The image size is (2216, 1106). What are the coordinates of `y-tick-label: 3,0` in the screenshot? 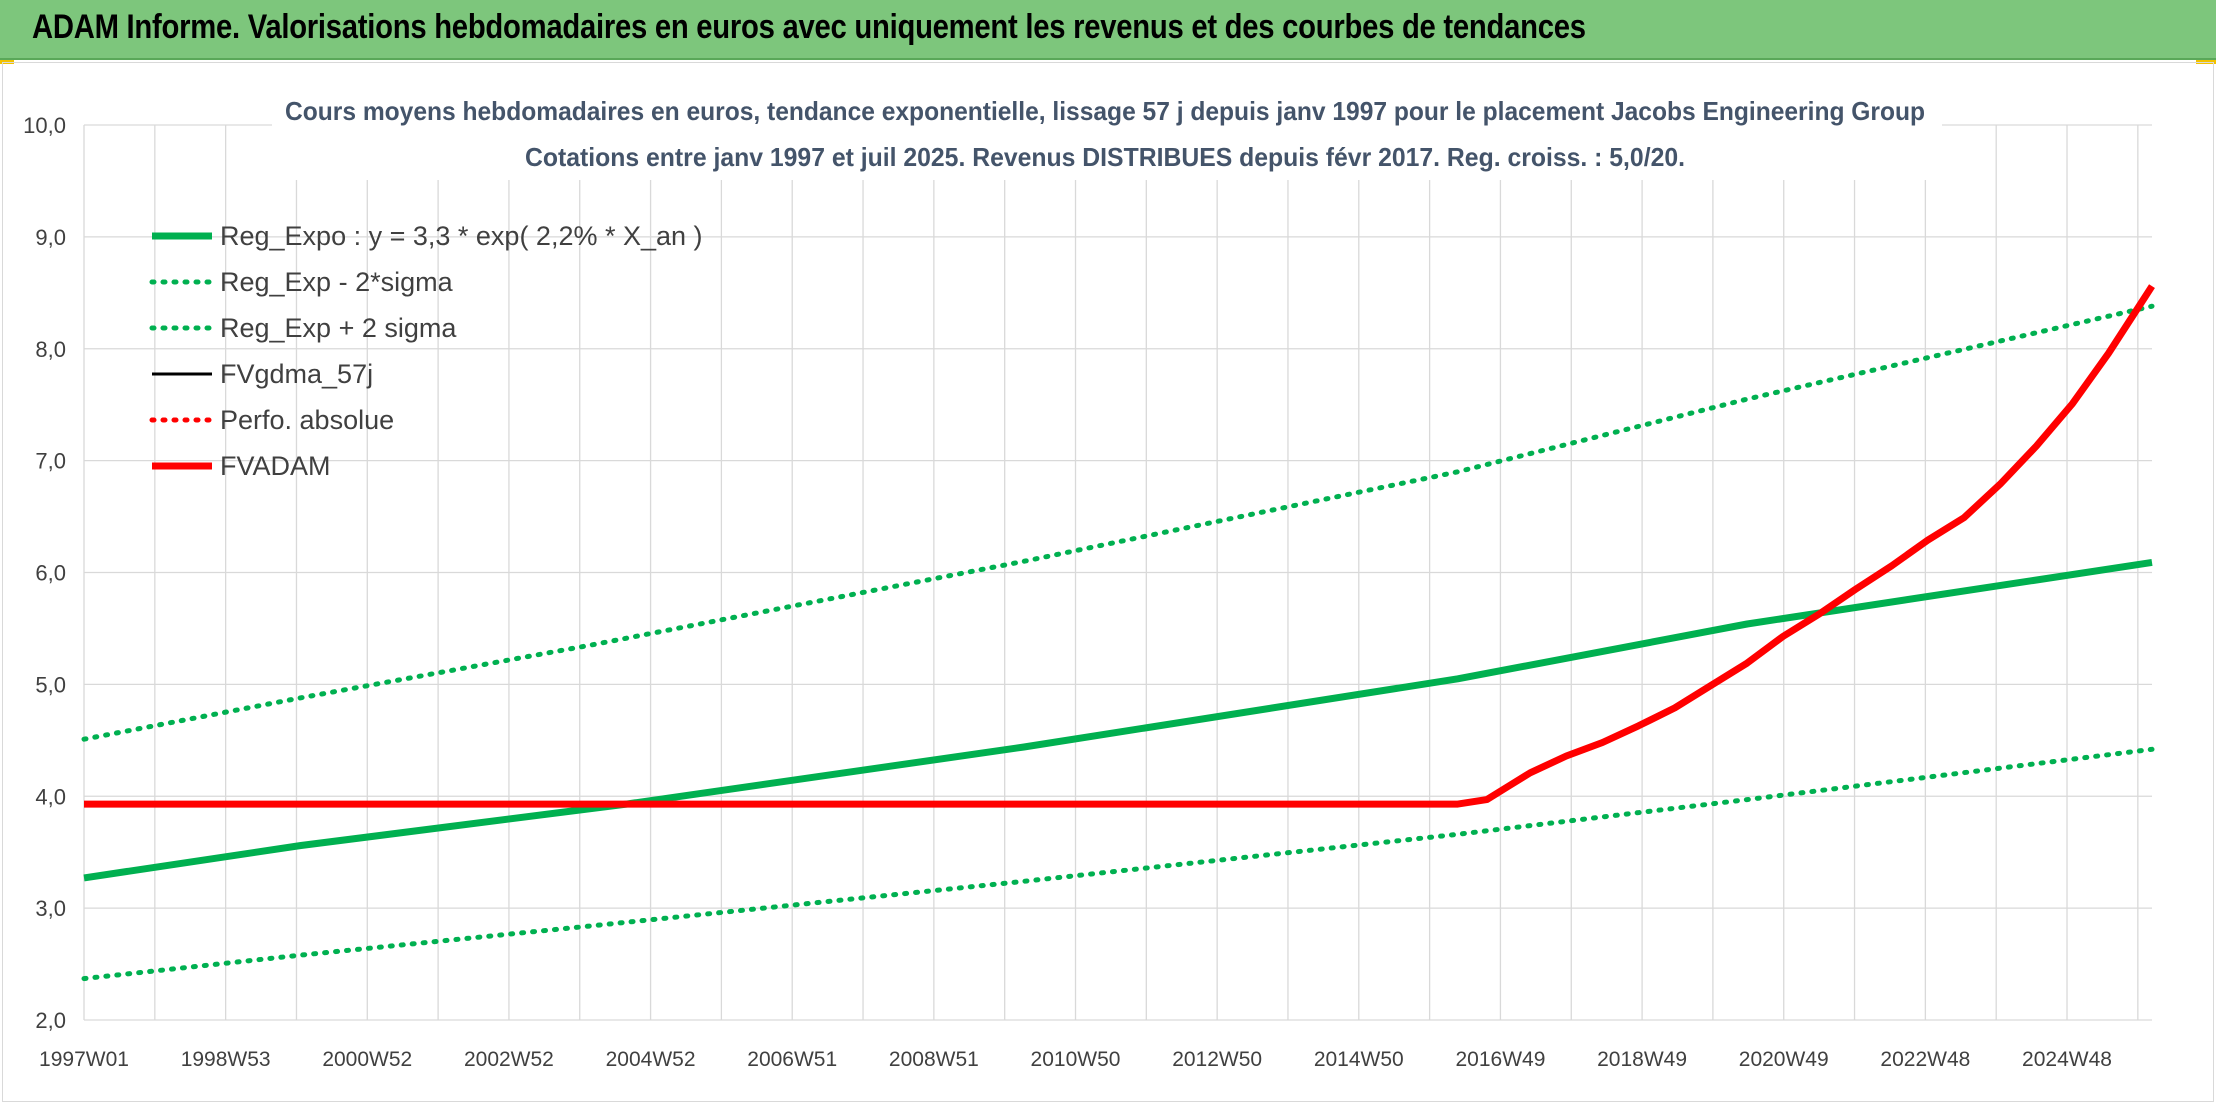 It's located at (50, 908).